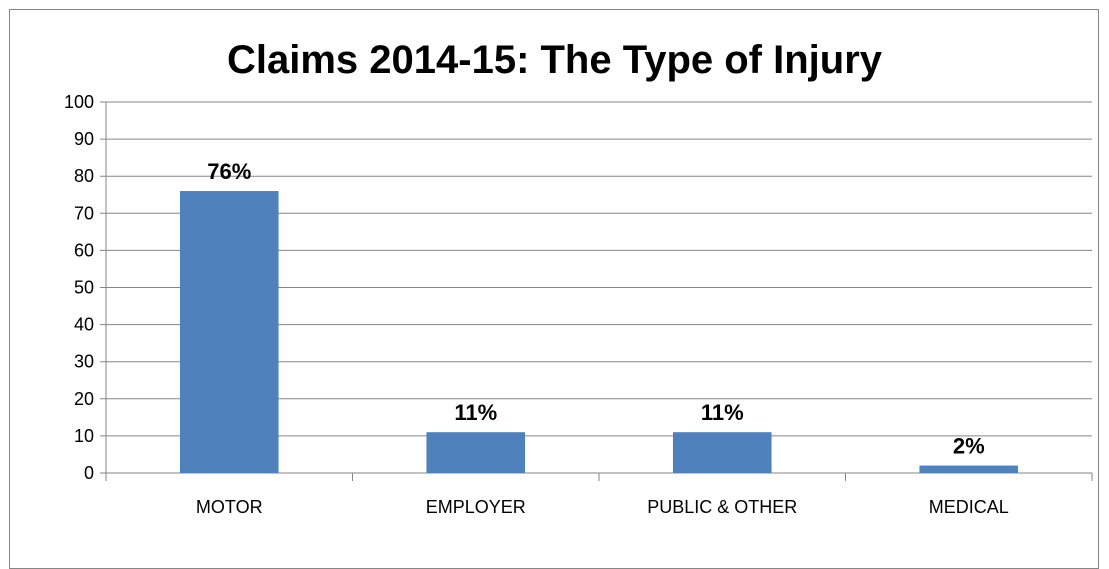 Image resolution: width=1109 pixels, height=569 pixels. What do you see at coordinates (84, 250) in the screenshot?
I see `y-tick-label-60: 60` at bounding box center [84, 250].